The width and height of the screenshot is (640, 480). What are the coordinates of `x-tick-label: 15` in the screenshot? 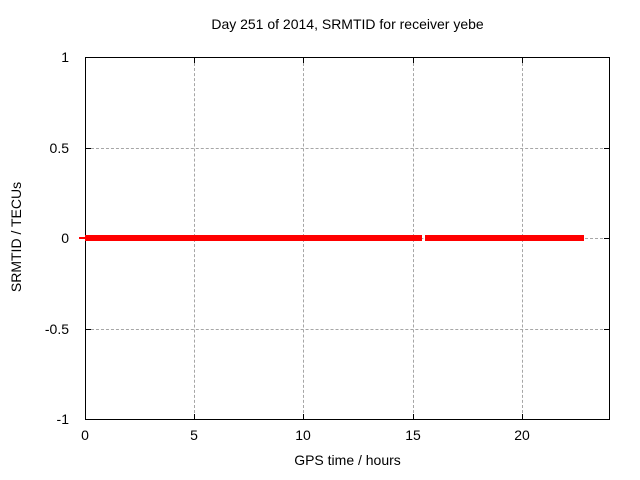 It's located at (413, 435).